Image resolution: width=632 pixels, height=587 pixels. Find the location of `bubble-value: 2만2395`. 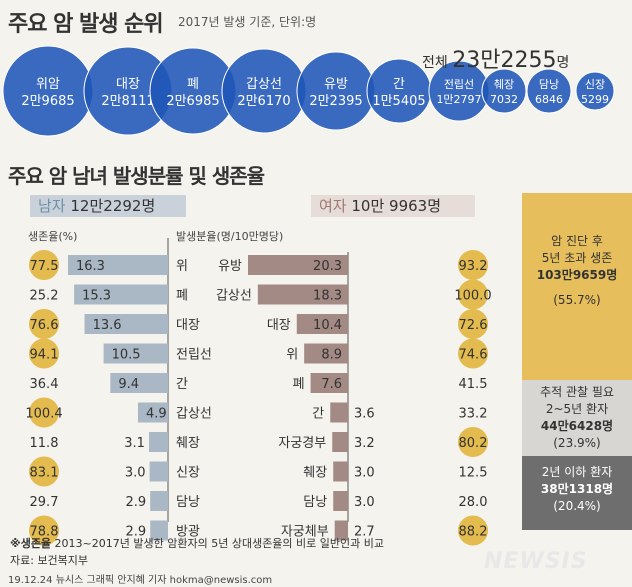

bubble-value: 2만2395 is located at coordinates (335, 101).